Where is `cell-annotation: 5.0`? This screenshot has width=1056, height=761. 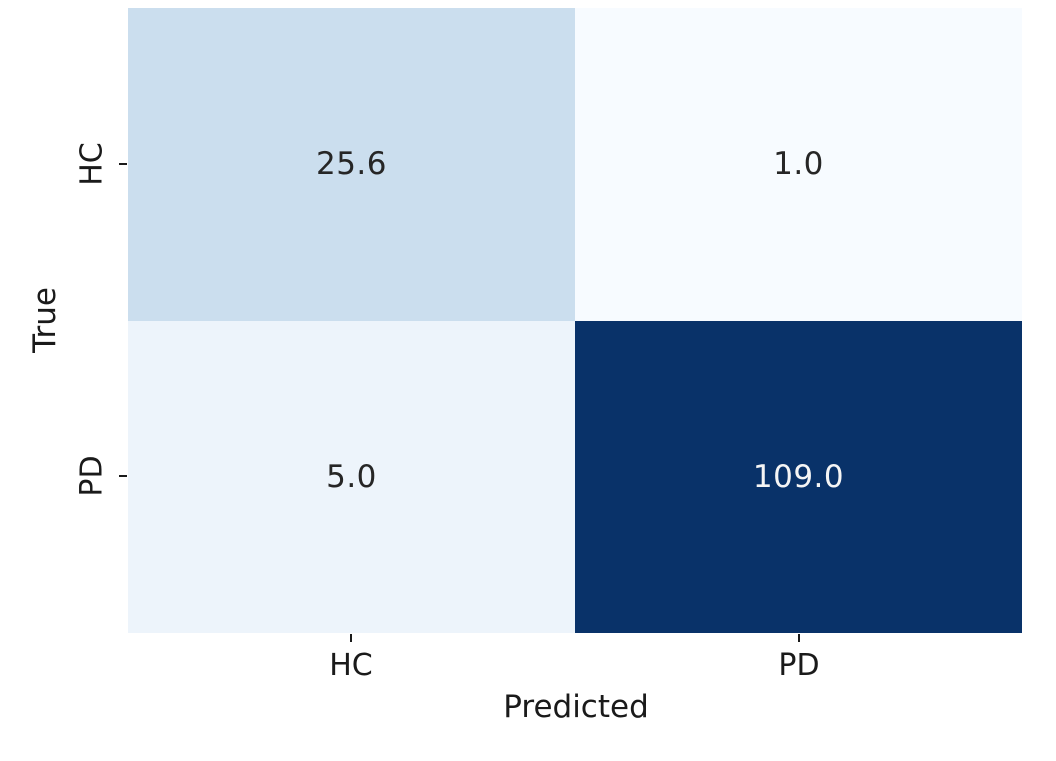 cell-annotation: 5.0 is located at coordinates (351, 476).